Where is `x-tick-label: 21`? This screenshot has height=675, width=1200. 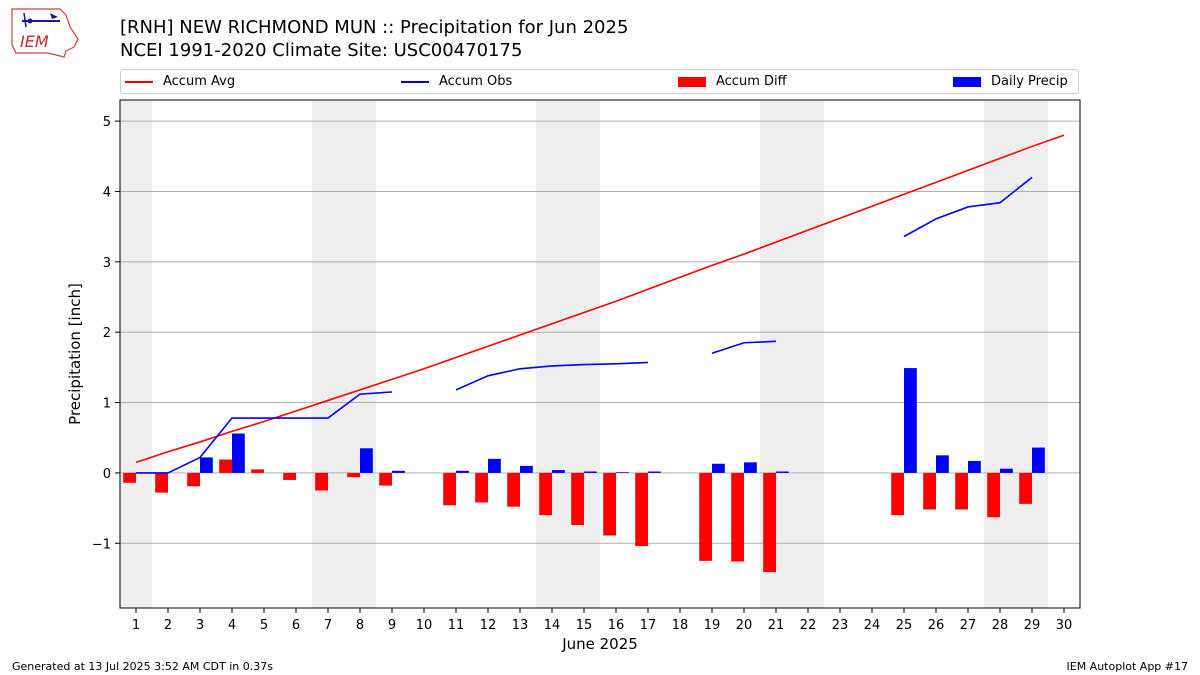 x-tick-label: 21 is located at coordinates (776, 625).